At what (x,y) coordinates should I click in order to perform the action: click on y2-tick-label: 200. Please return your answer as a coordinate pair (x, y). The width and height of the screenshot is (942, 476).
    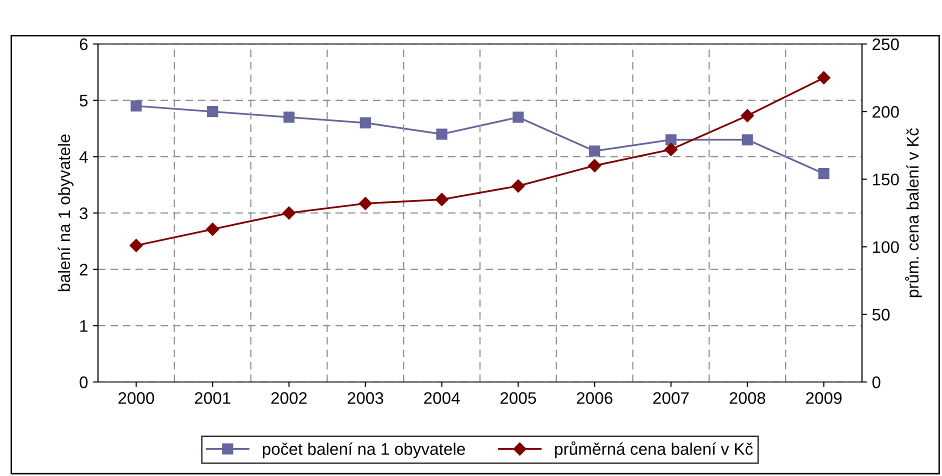
    Looking at the image, I should click on (885, 112).